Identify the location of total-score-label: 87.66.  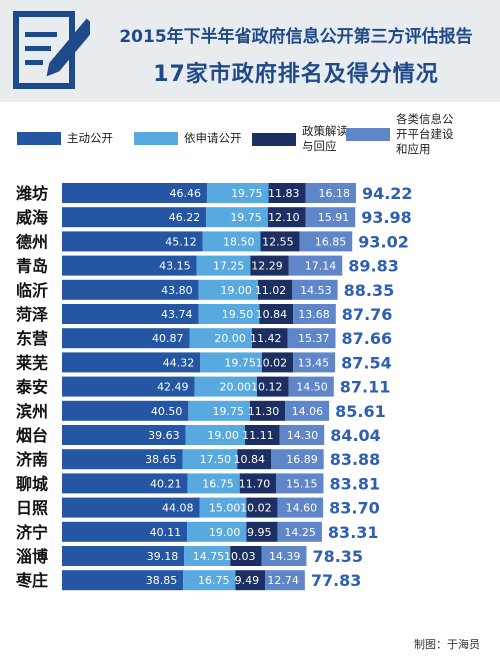
(366, 338).